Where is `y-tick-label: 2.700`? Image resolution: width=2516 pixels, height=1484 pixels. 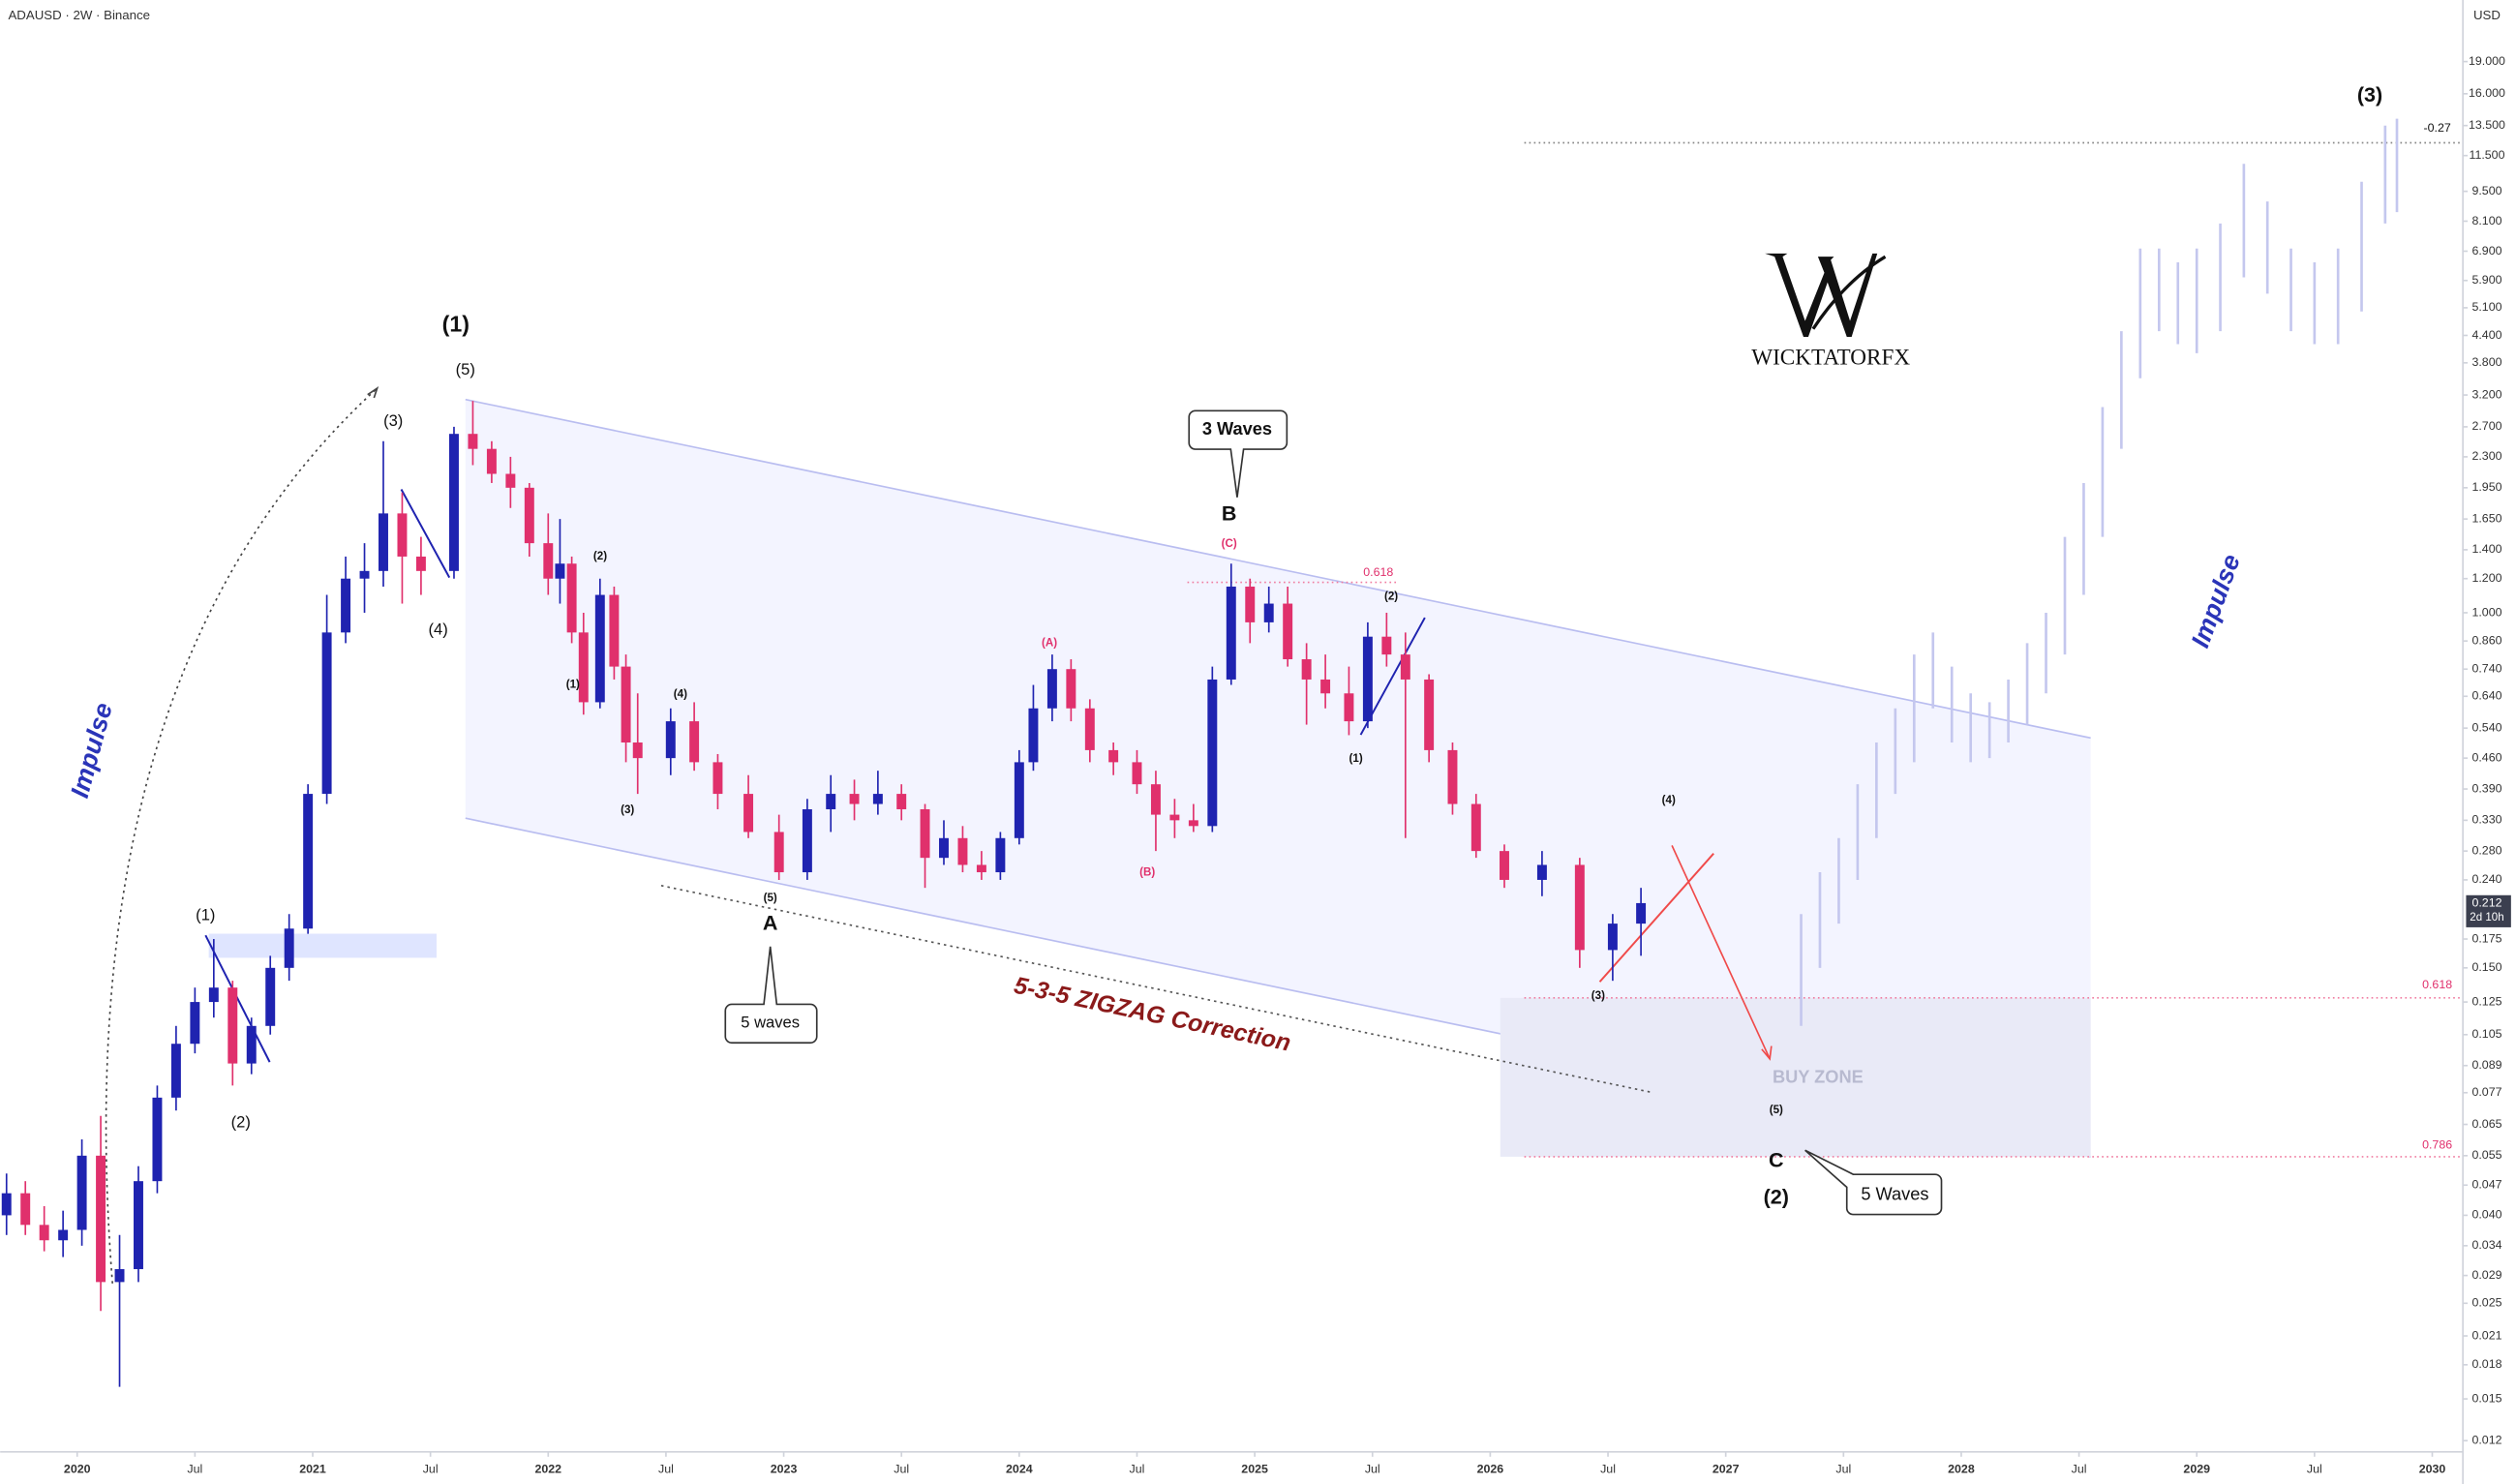
y-tick-label: 2.700 is located at coordinates (2486, 426).